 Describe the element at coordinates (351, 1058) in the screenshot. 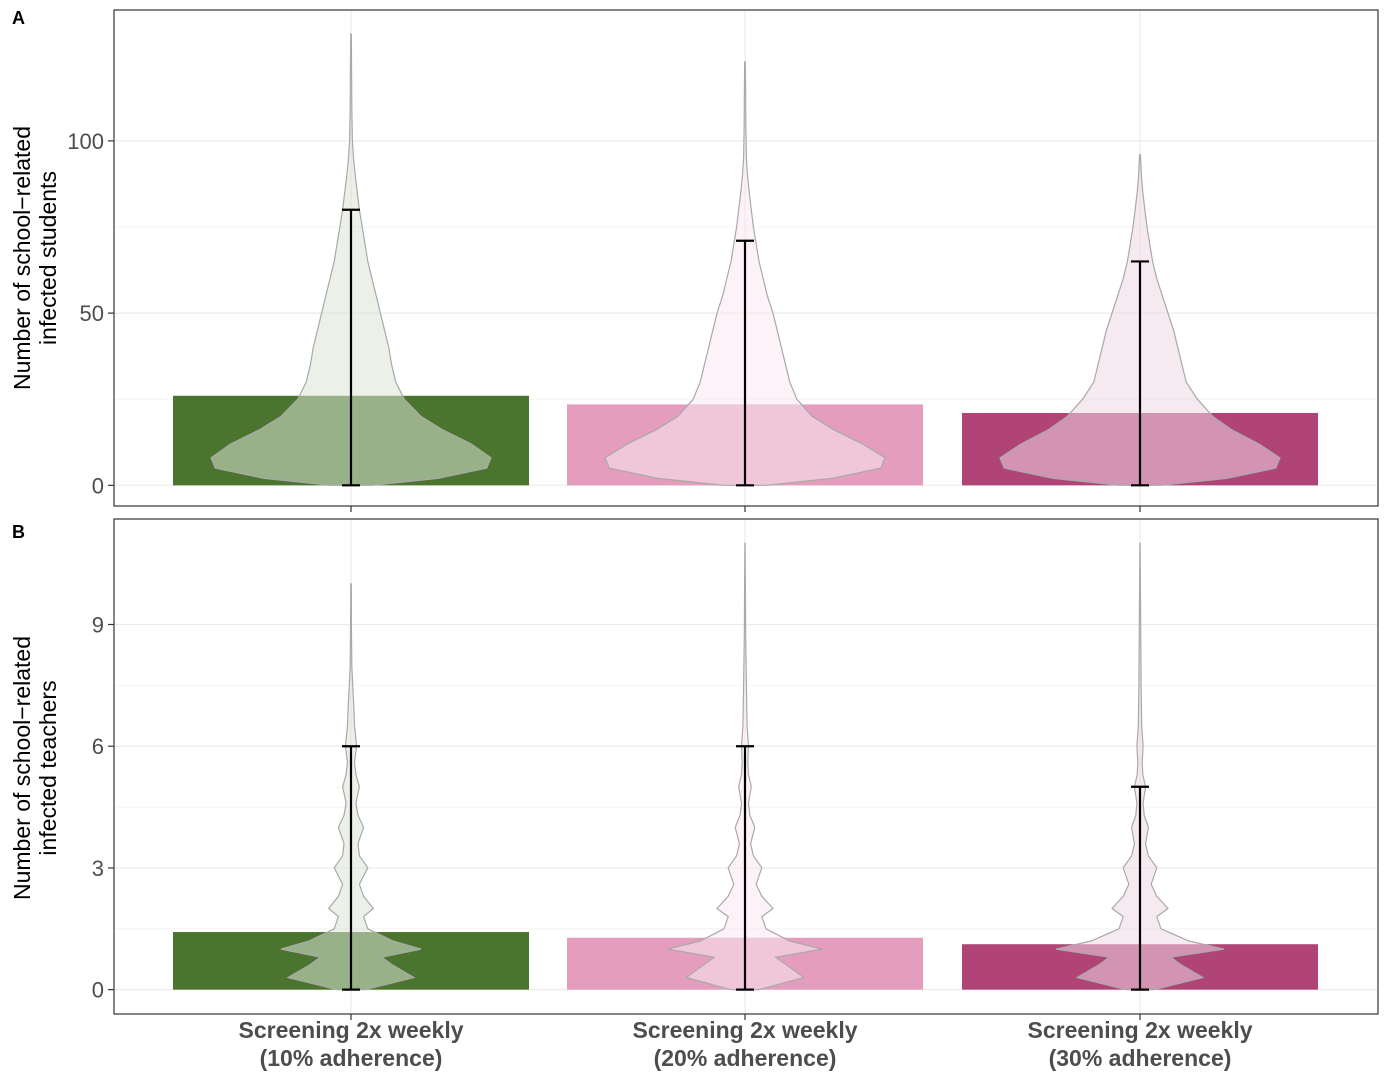

I see `x-tick-label-line: (10% adherence)` at that location.